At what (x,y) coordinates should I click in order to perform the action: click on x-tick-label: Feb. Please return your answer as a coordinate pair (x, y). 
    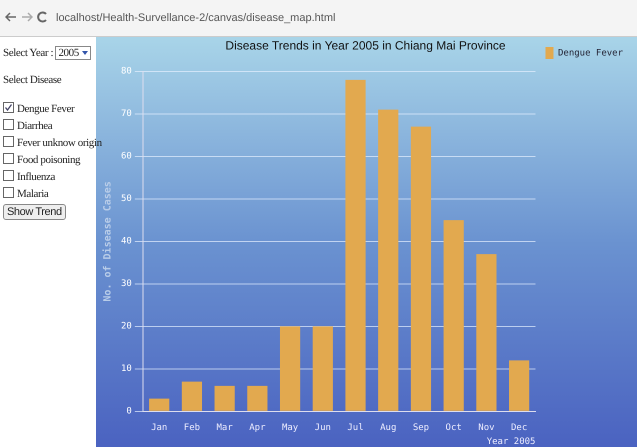
    Looking at the image, I should click on (192, 428).